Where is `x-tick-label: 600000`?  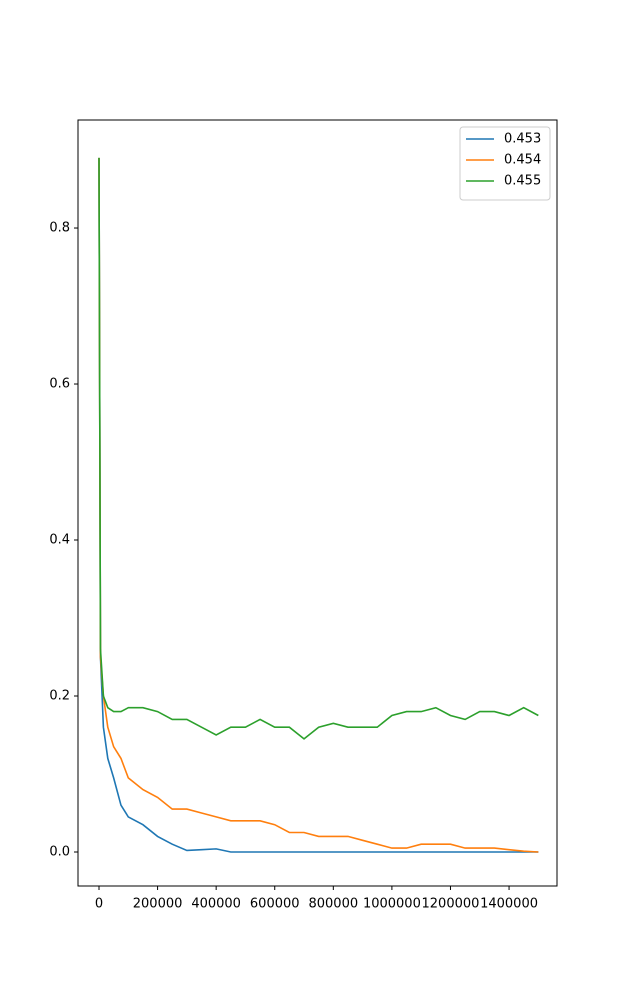 x-tick-label: 600000 is located at coordinates (275, 904).